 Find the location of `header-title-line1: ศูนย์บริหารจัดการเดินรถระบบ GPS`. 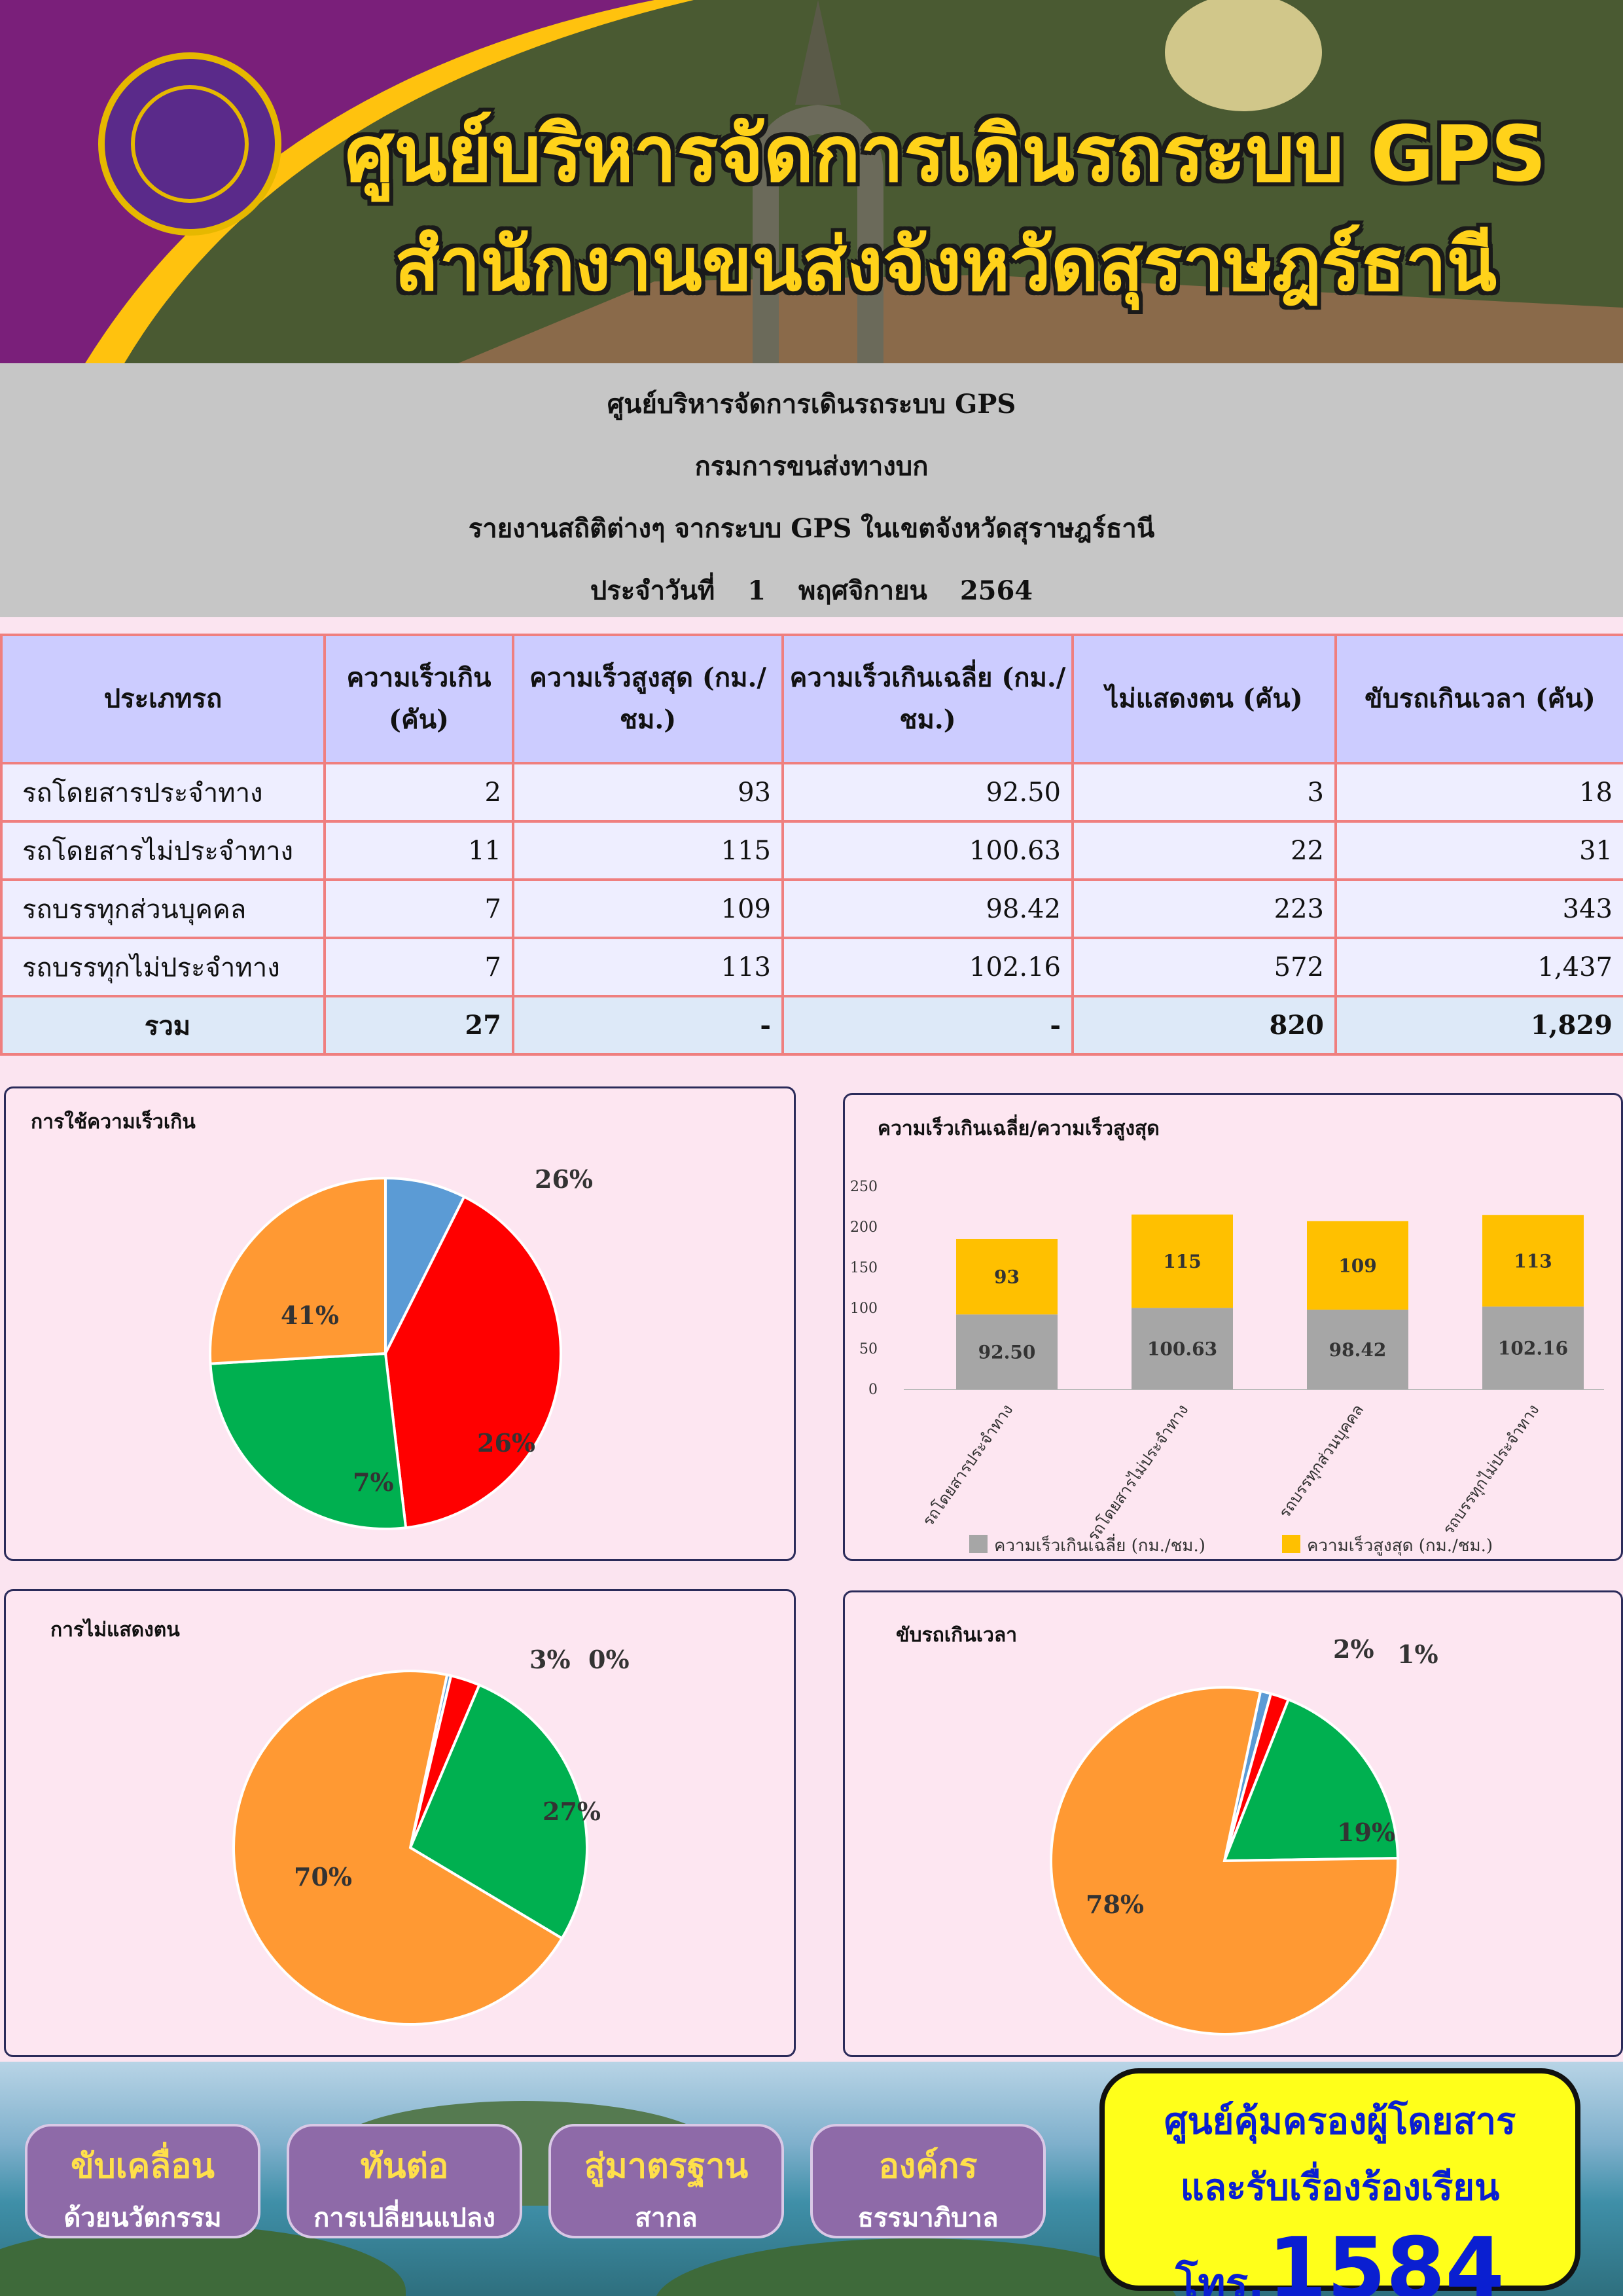

header-title-line1: ศูนย์บริหารจัดการเดินรถระบบ GPS is located at coordinates (945, 154).